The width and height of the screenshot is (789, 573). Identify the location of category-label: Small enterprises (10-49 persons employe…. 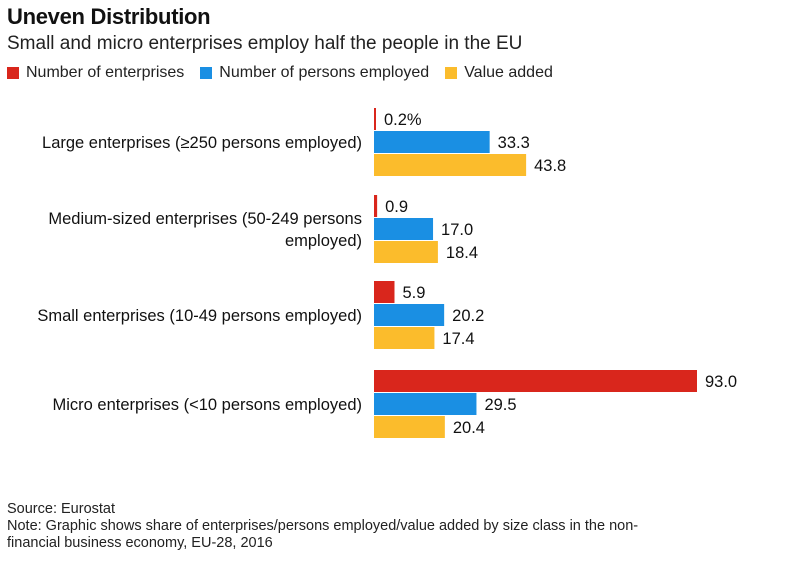
(199, 316).